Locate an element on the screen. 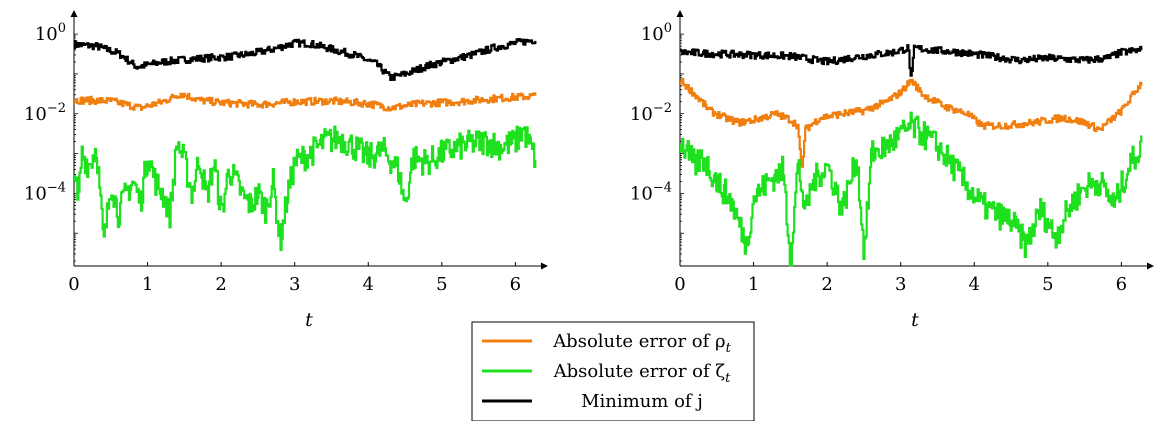  legend-label-zeta: Absolute error of ζt is located at coordinates (642, 373).